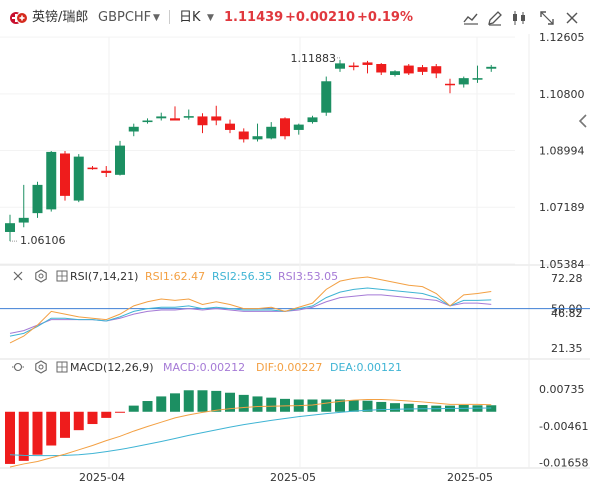 Image resolution: width=590 pixels, height=491 pixels. What do you see at coordinates (210, 18) in the screenshot?
I see `timeframe-dropdown-icon: ▼` at bounding box center [210, 18].